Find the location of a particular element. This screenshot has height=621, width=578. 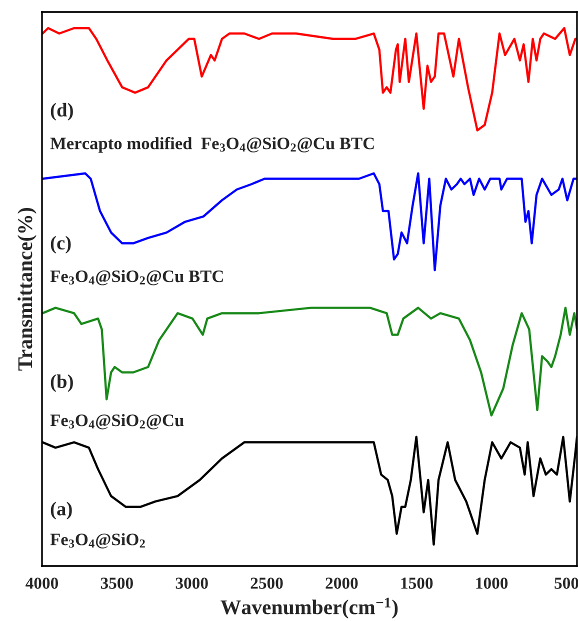

annotation: (d) is located at coordinates (61, 111).